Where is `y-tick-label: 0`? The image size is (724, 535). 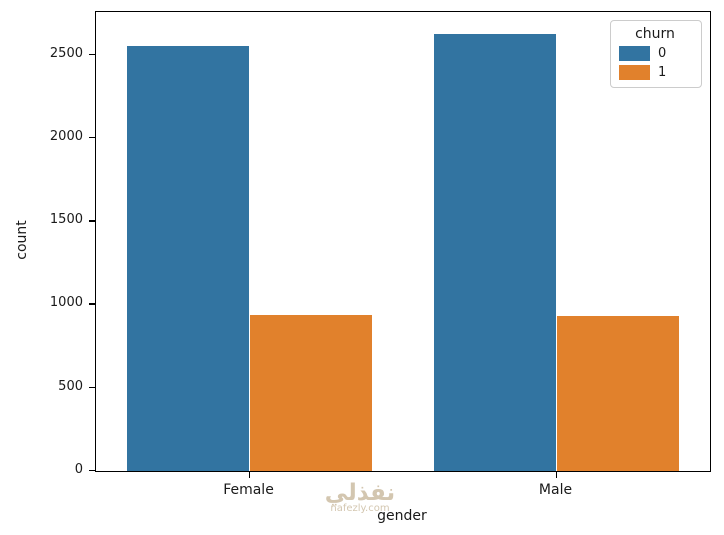
y-tick-label: 0 is located at coordinates (78, 469).